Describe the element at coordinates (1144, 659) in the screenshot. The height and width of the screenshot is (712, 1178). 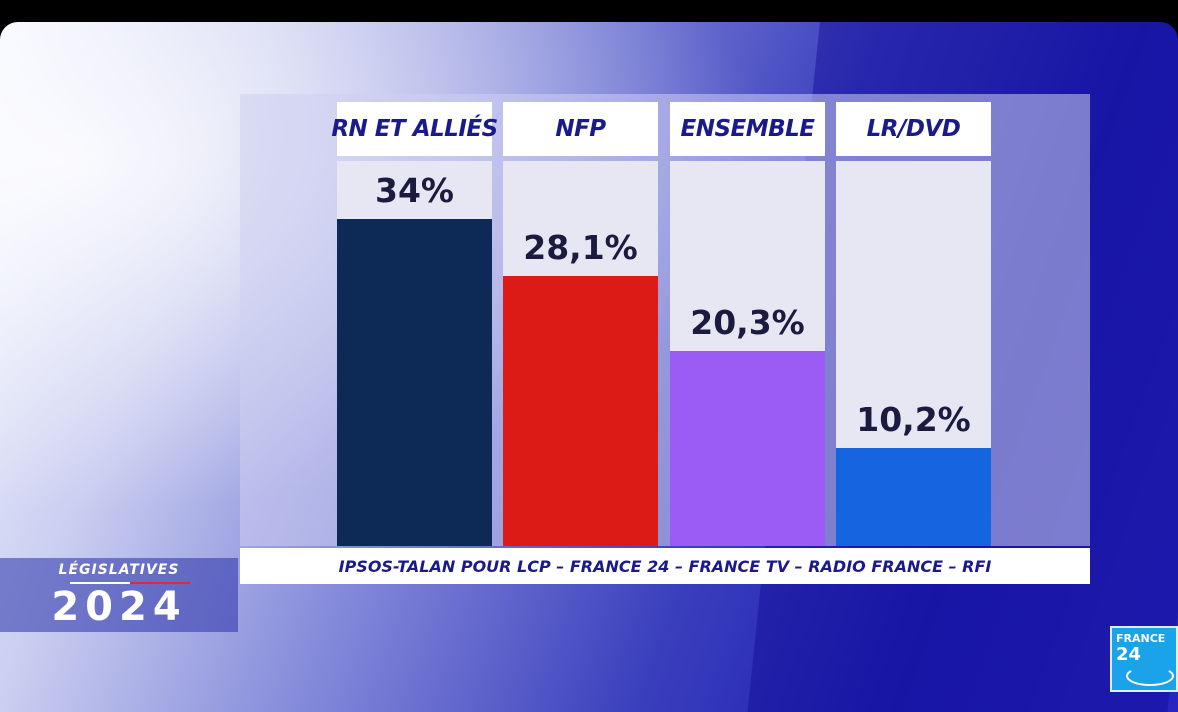
I see `france24-logo: FRANCE 24` at that location.